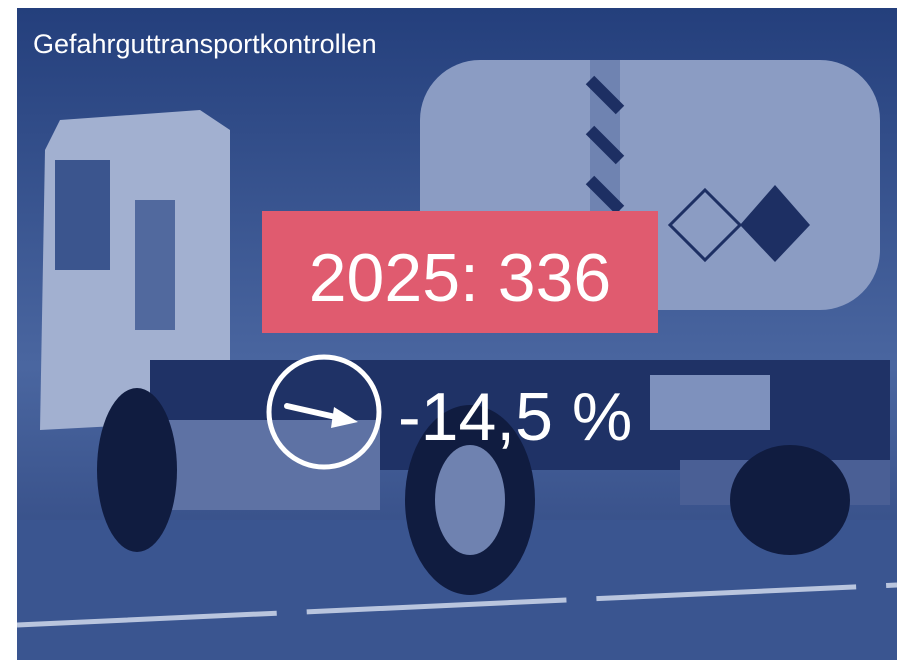 This screenshot has width=897, height=667. What do you see at coordinates (515, 417) in the screenshot?
I see `change-value: -14,5 %` at bounding box center [515, 417].